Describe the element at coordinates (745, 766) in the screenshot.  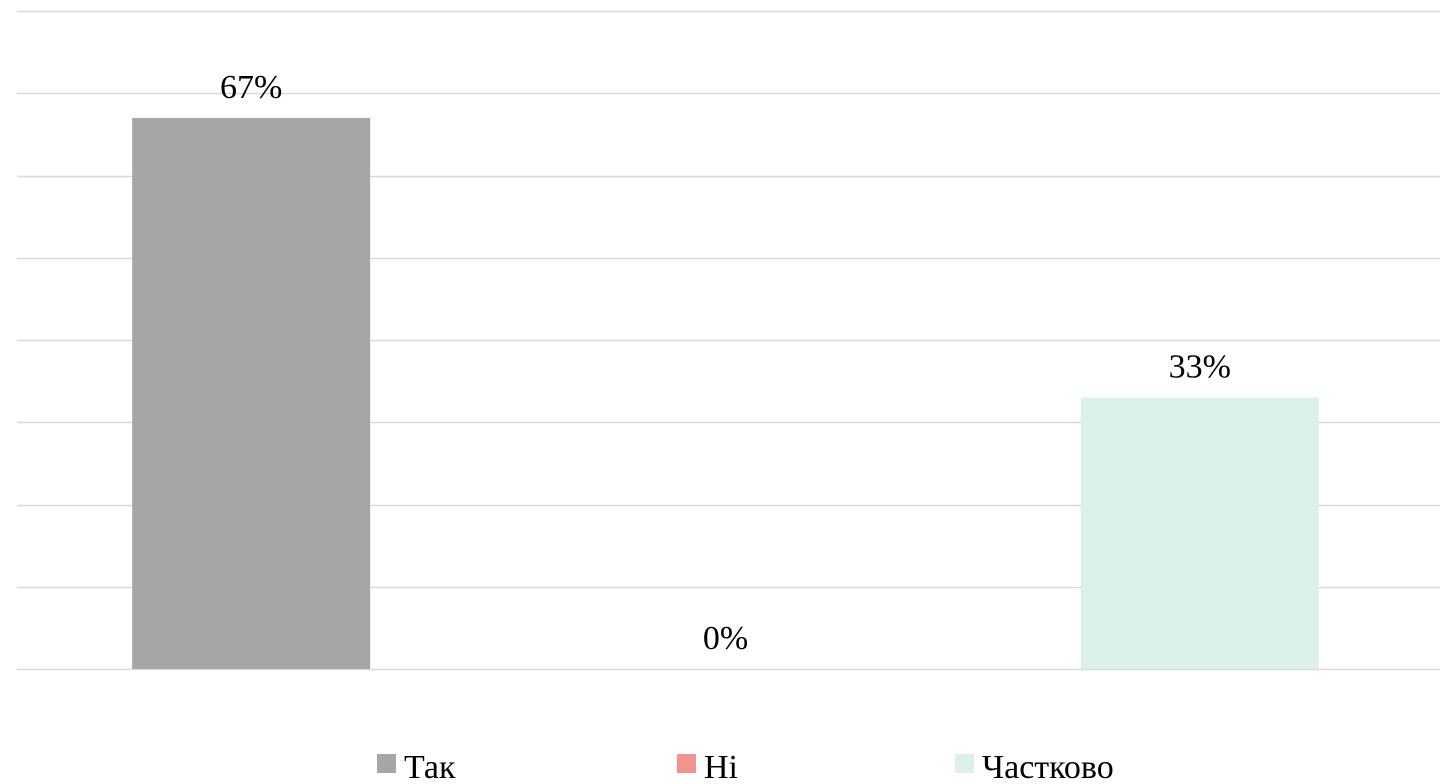
I see `legend: Так Ні Частково` at that location.